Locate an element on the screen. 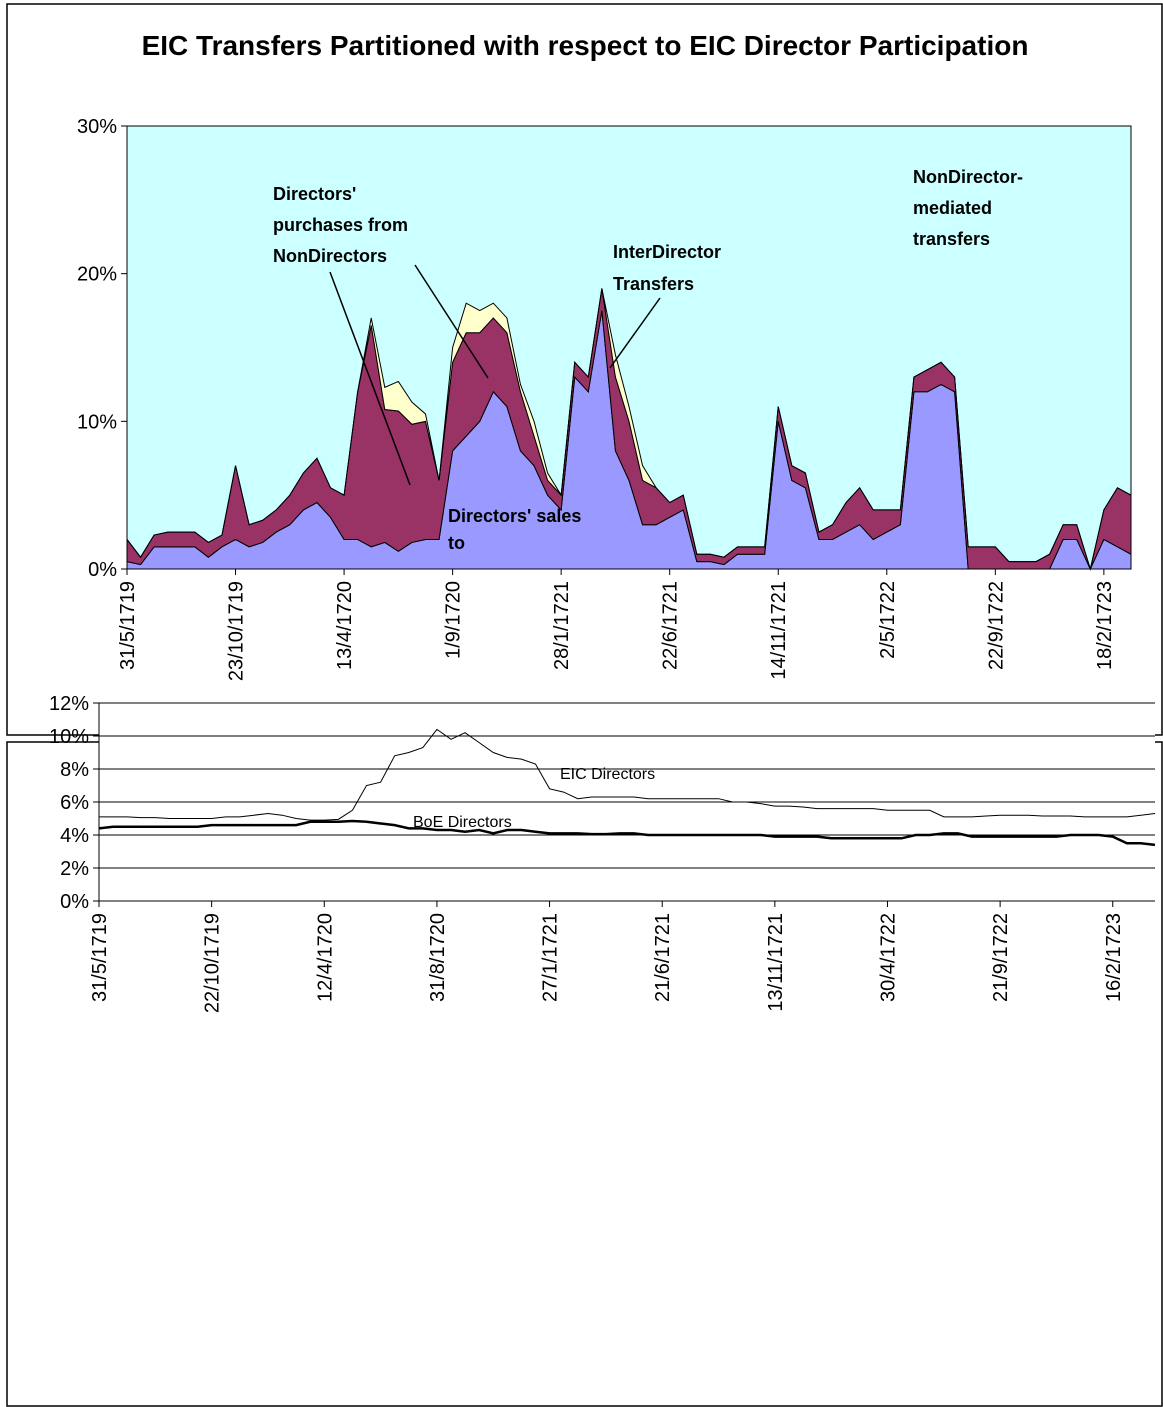 The image size is (1163, 1407). annotation: to is located at coordinates (456, 543).